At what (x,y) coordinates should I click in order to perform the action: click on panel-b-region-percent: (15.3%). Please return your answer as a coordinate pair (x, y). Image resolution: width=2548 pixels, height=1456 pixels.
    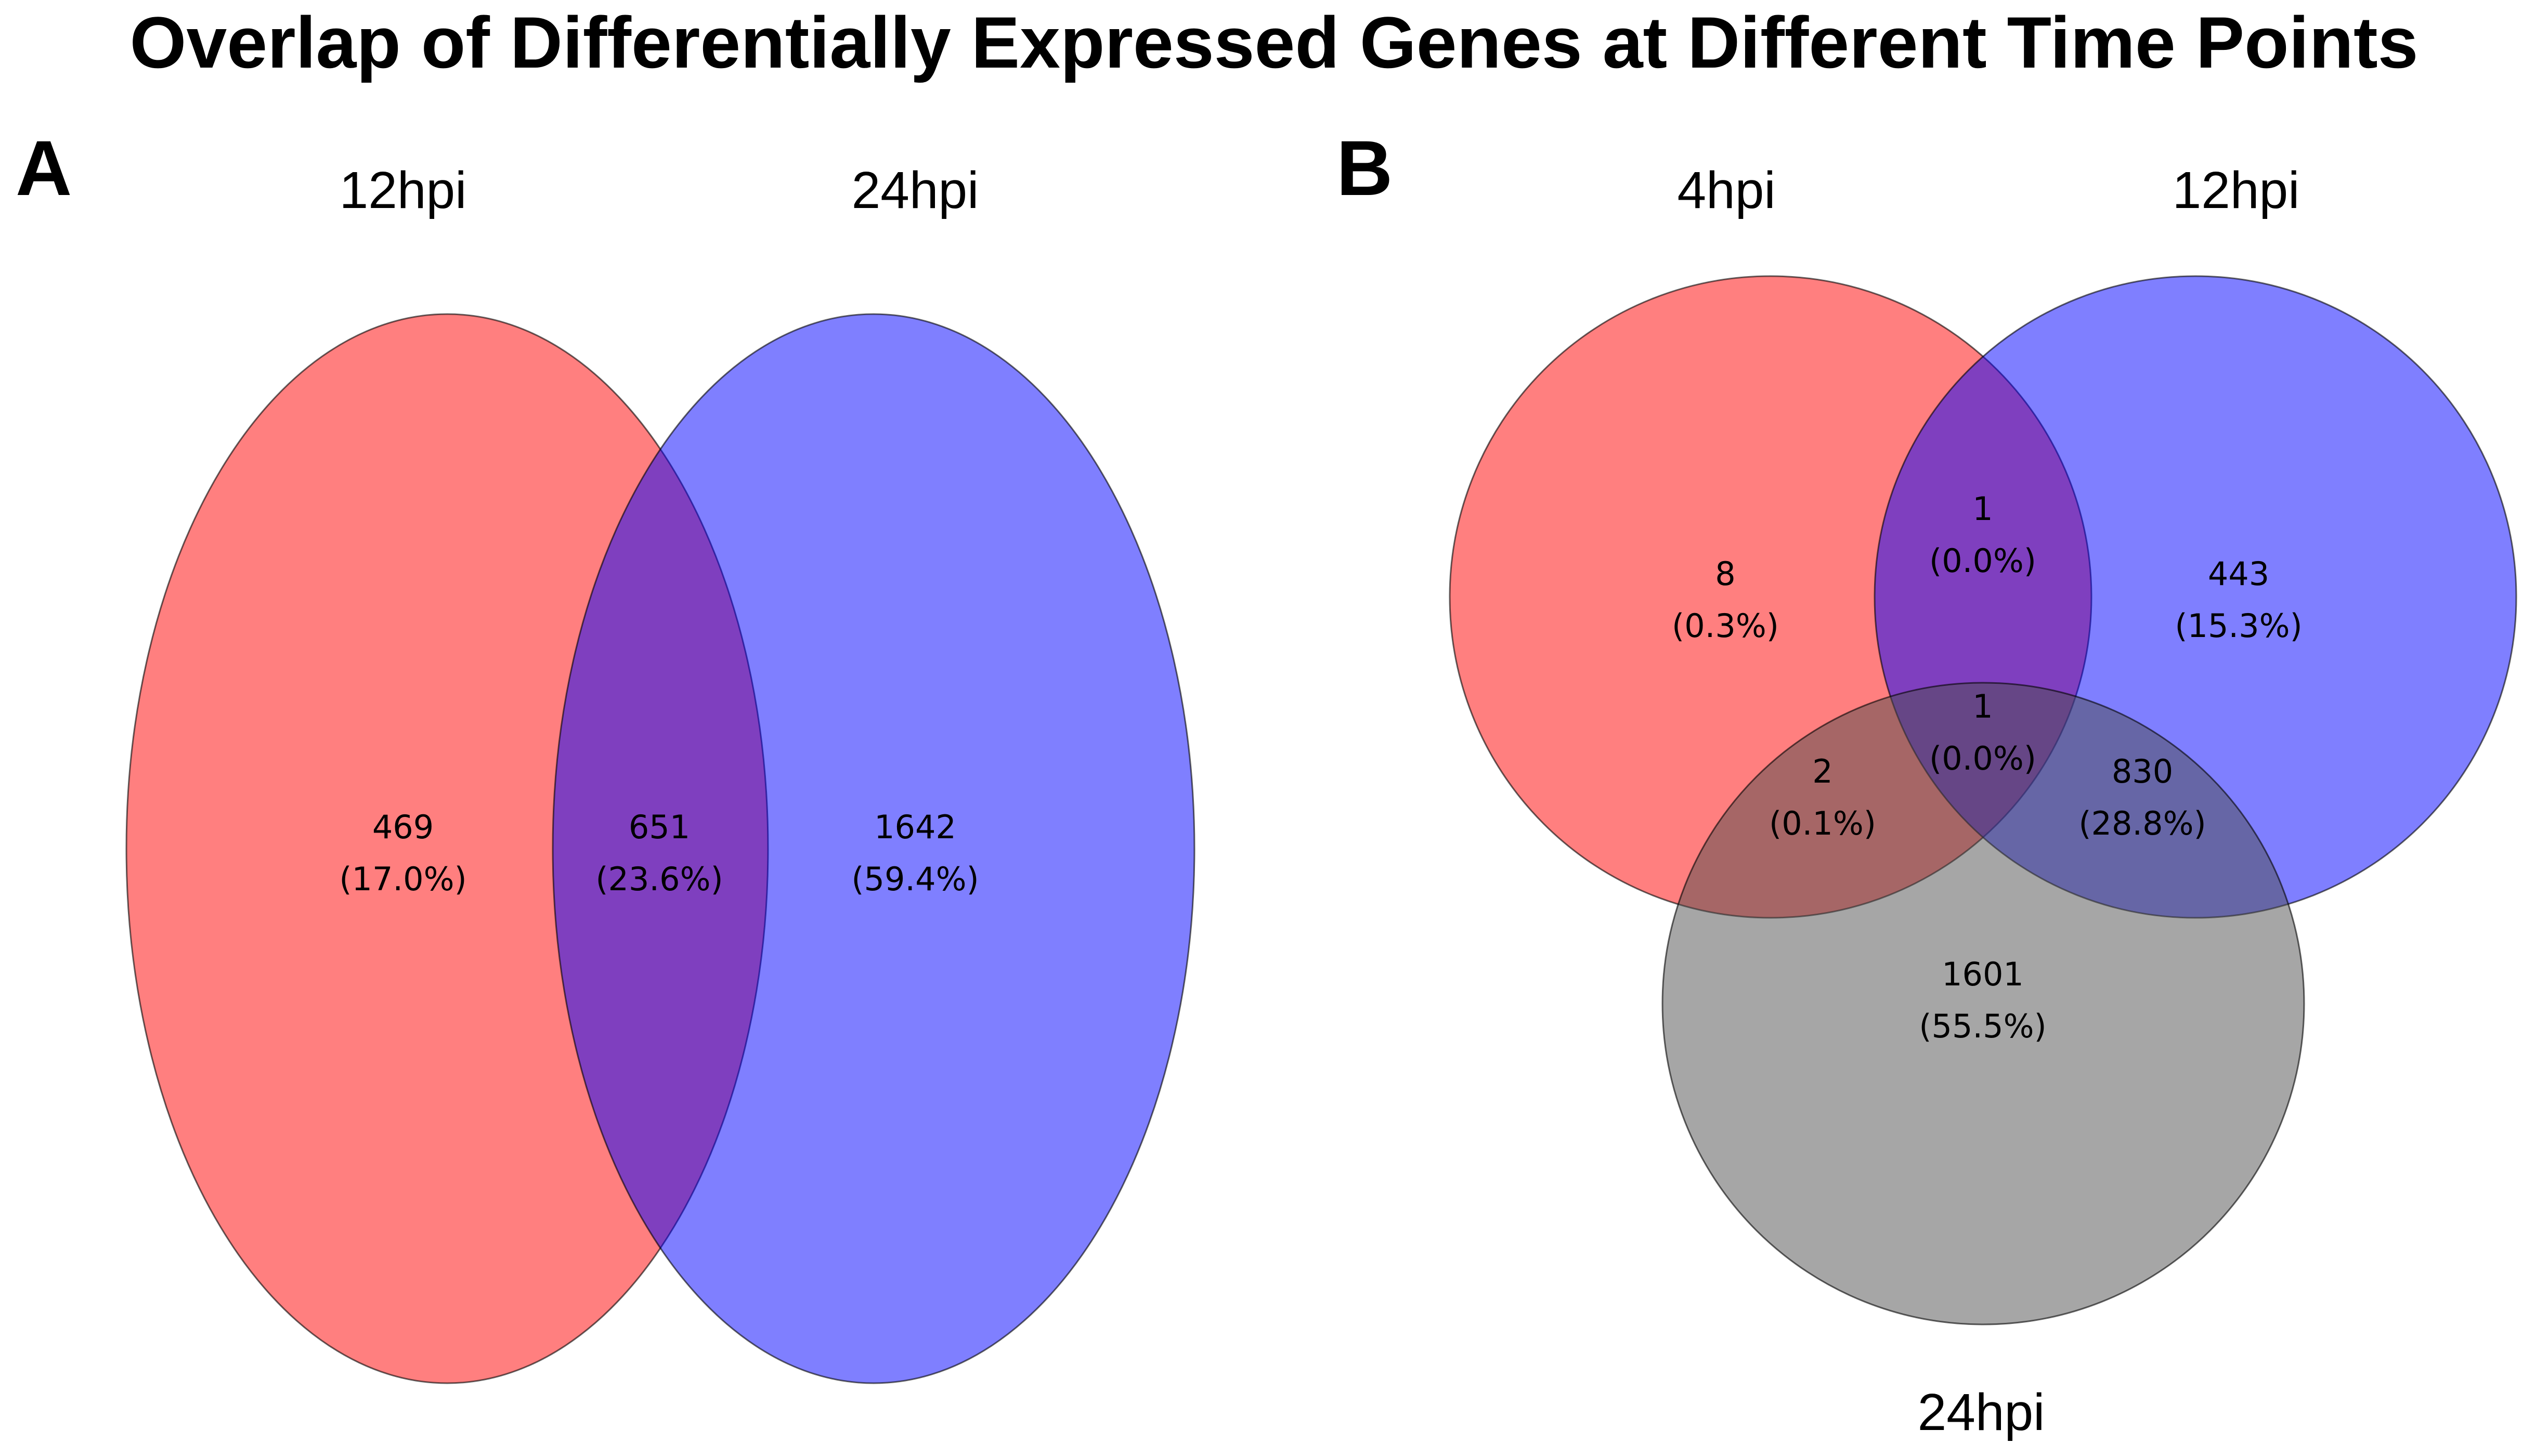
    Looking at the image, I should click on (2238, 626).